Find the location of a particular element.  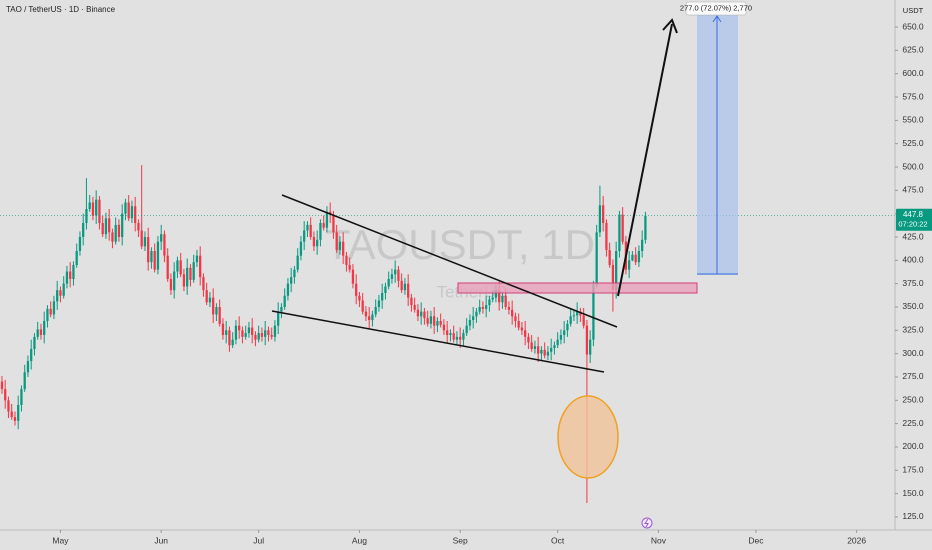

y-tick-label: 325.0 is located at coordinates (913, 330).